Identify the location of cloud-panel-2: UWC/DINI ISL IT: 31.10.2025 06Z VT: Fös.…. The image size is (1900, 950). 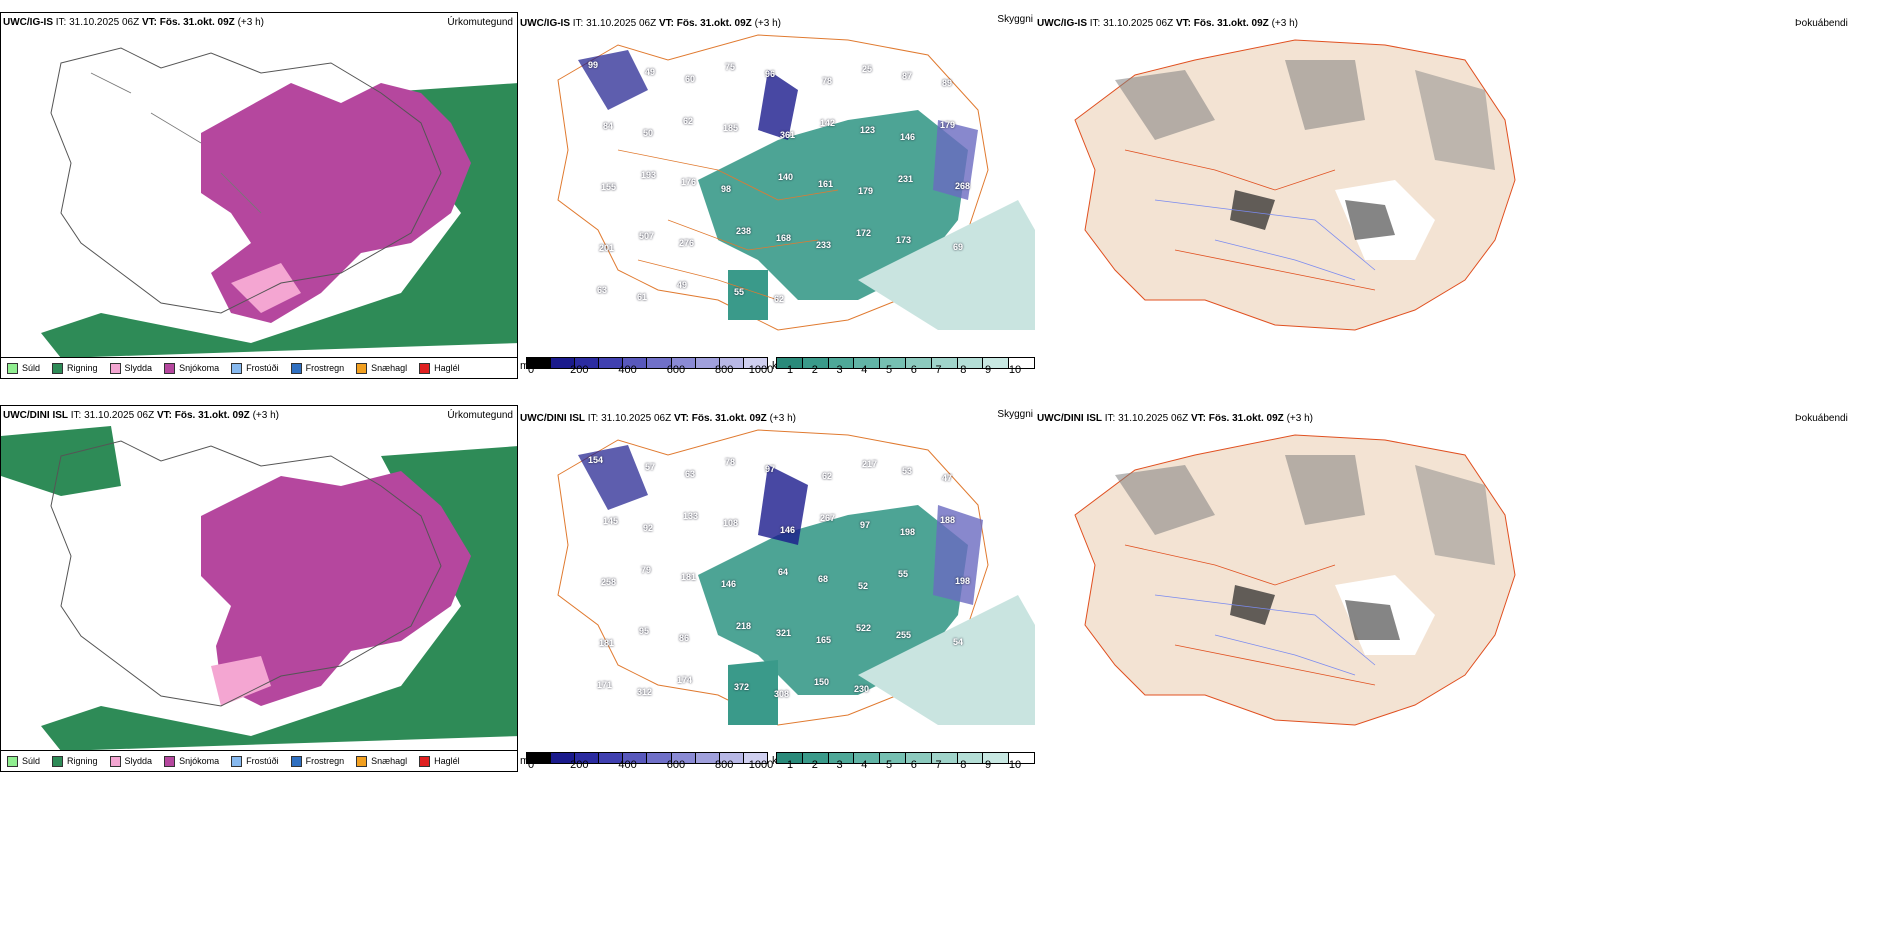
(776, 585).